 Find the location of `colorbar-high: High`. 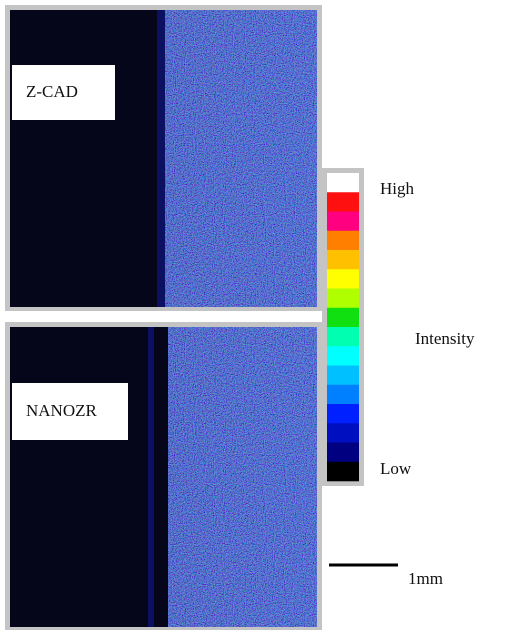

colorbar-high: High is located at coordinates (397, 188).